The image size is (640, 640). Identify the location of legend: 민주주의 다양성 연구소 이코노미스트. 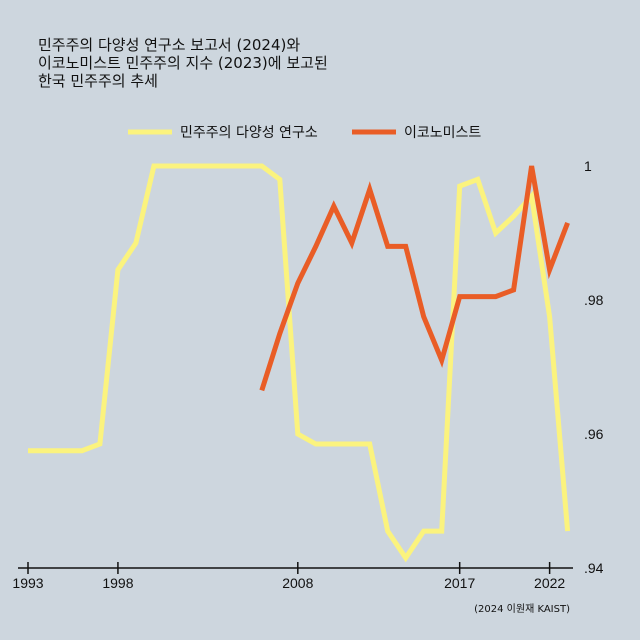
(304, 133).